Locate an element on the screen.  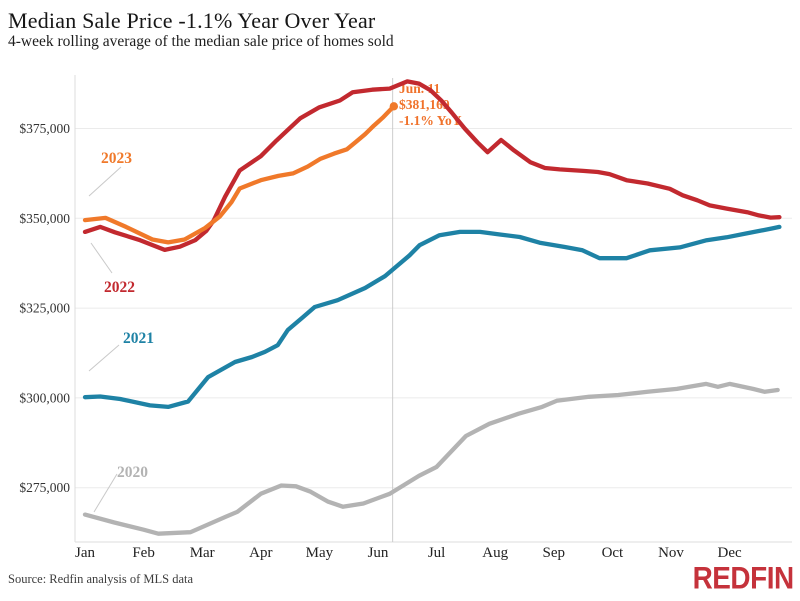
redfin-logo: REDFIN is located at coordinates (743, 578).